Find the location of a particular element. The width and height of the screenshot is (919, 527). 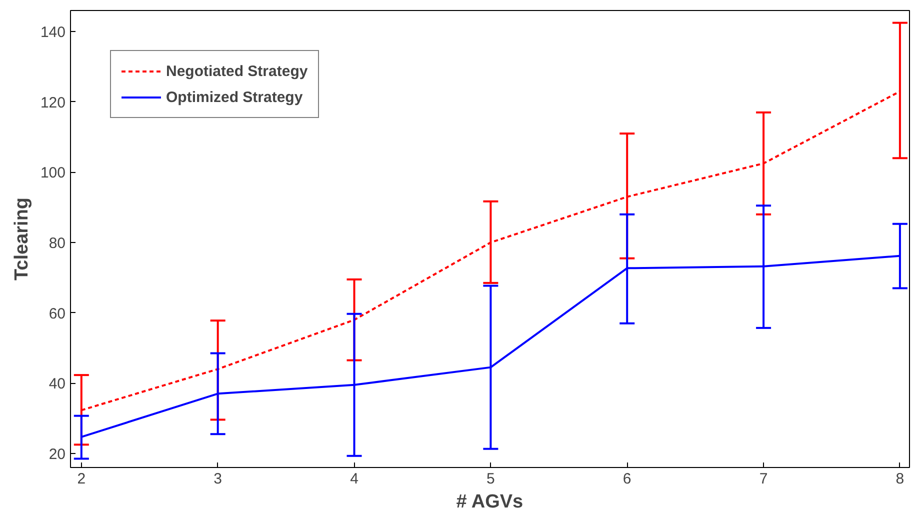

y-tick-label: 60 is located at coordinates (57, 313).